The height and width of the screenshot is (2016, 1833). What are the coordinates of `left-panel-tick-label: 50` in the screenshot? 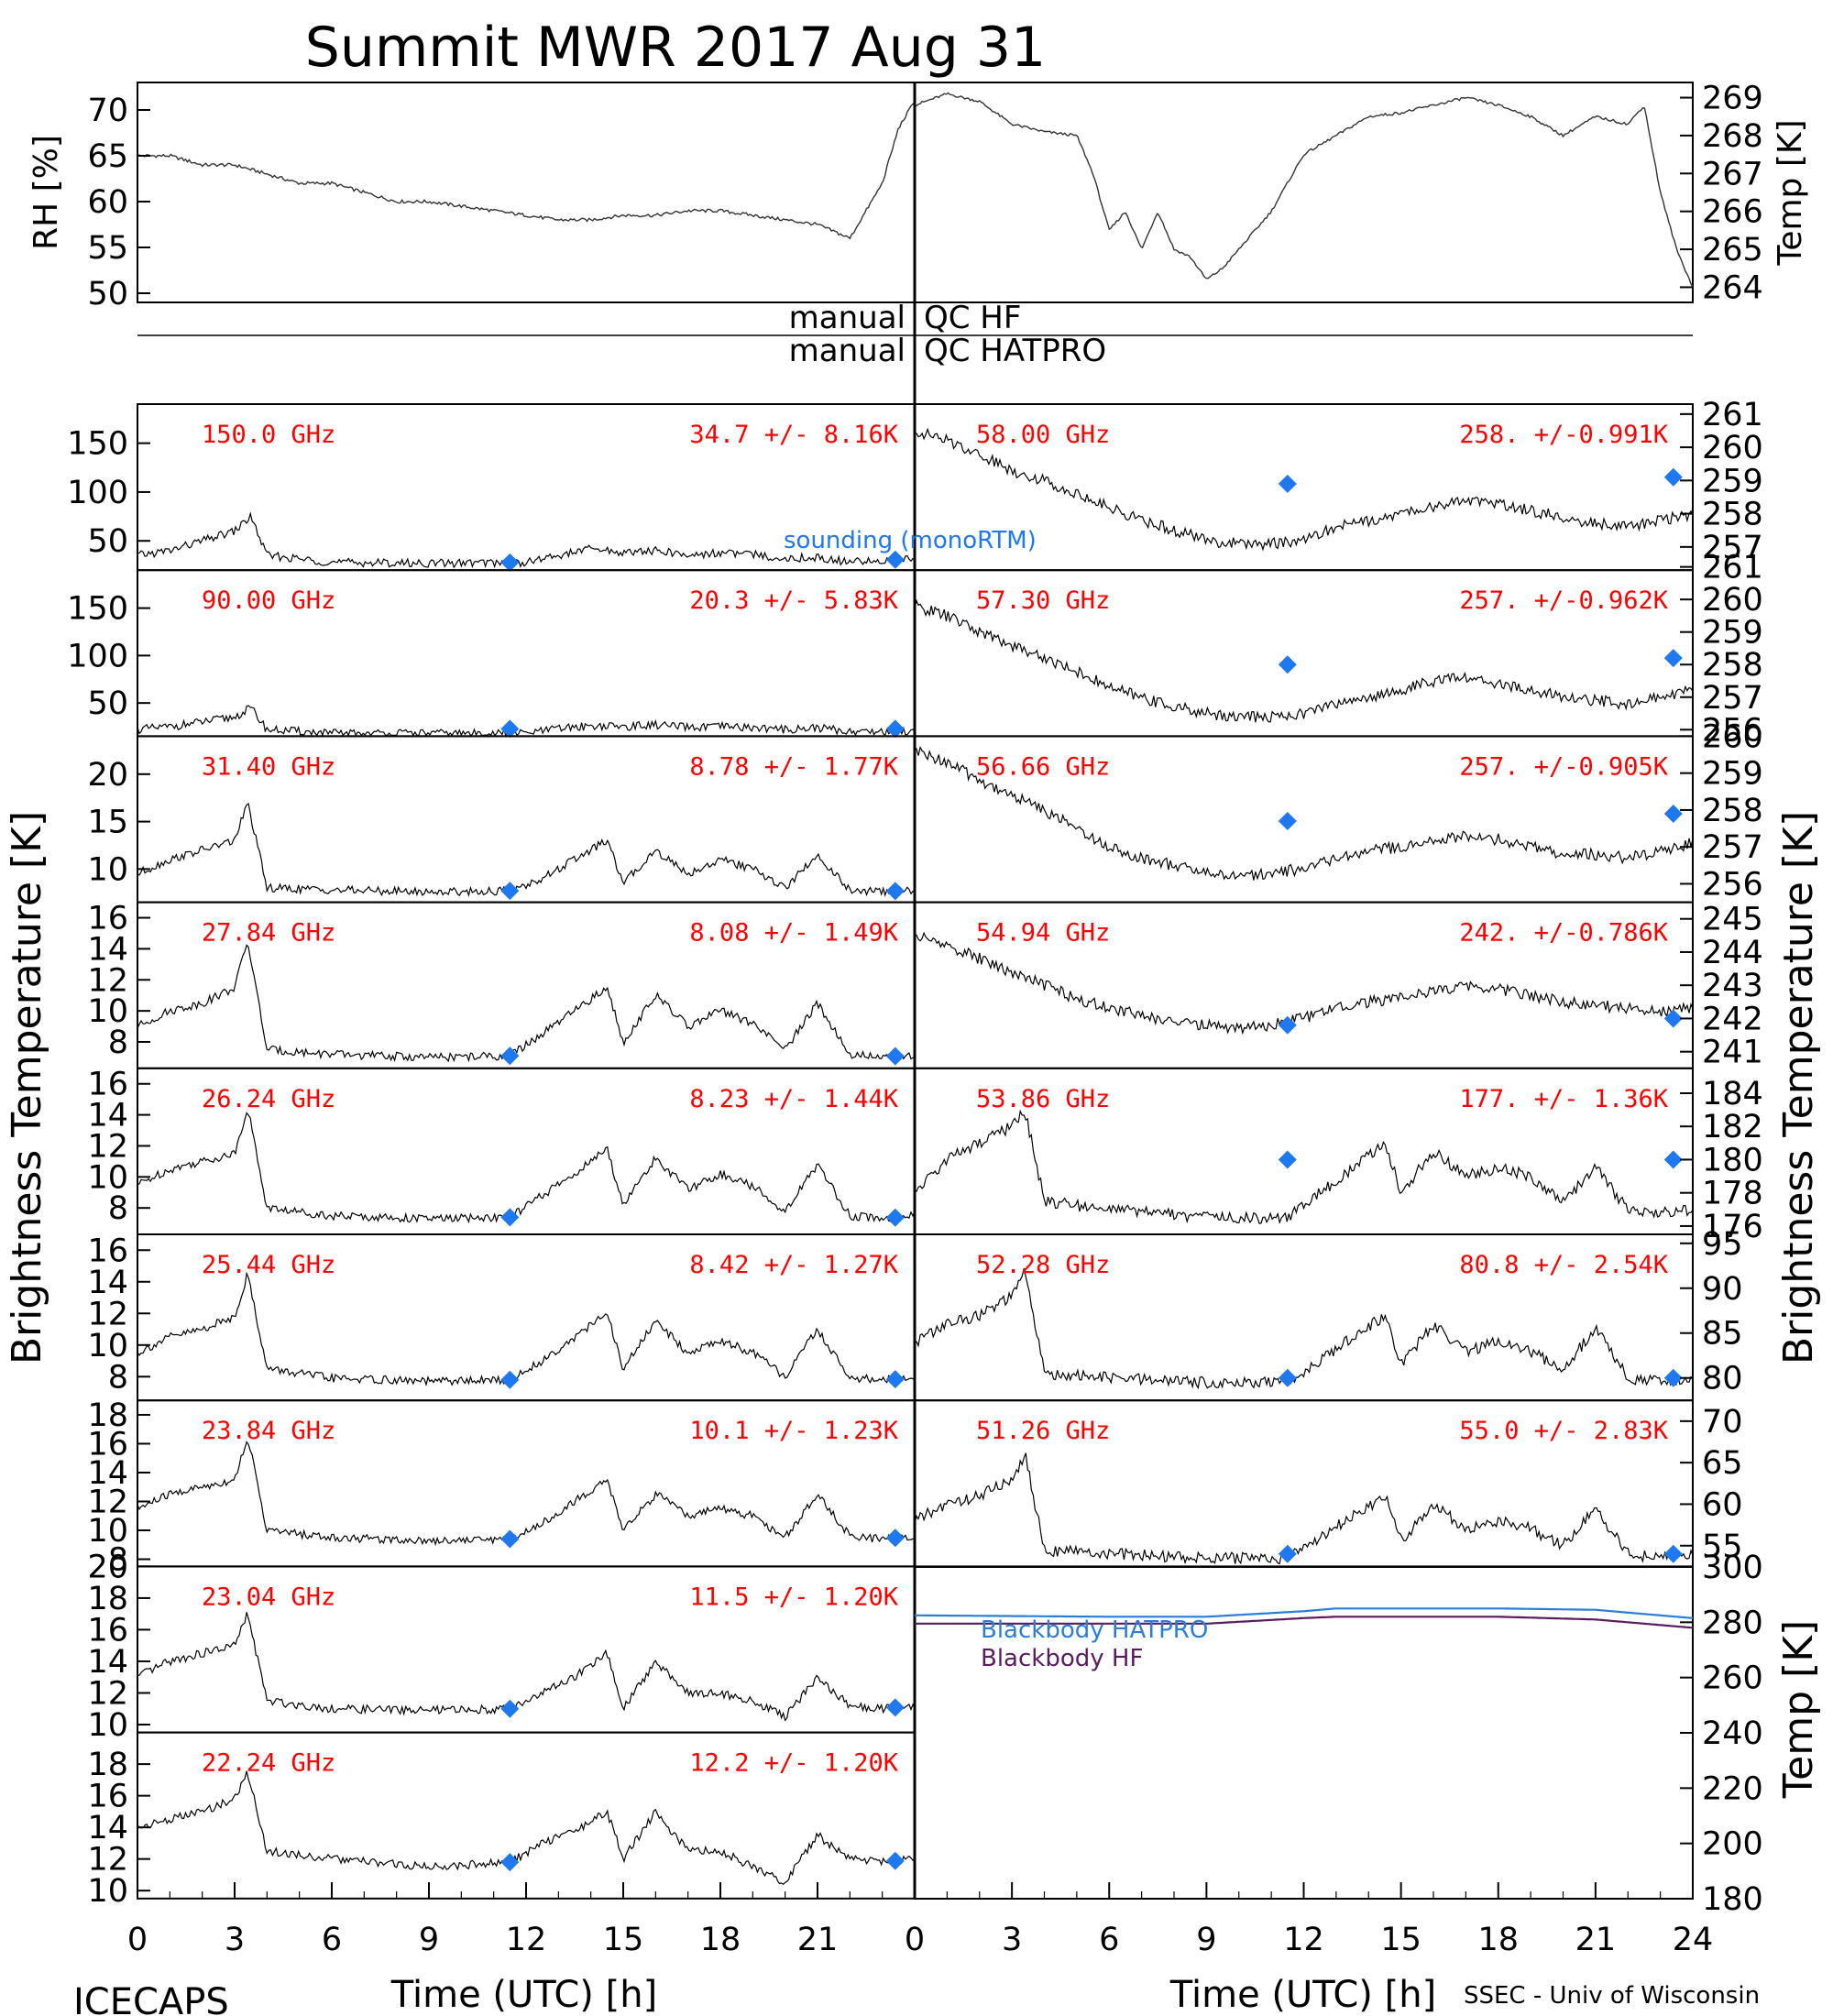 It's located at (107, 703).